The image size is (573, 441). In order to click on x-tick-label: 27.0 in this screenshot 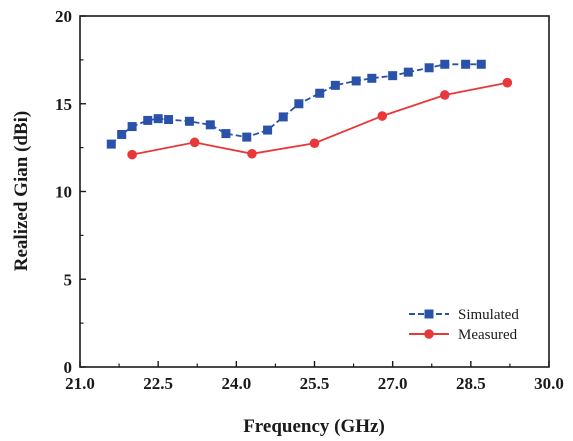, I will do `click(393, 383)`.